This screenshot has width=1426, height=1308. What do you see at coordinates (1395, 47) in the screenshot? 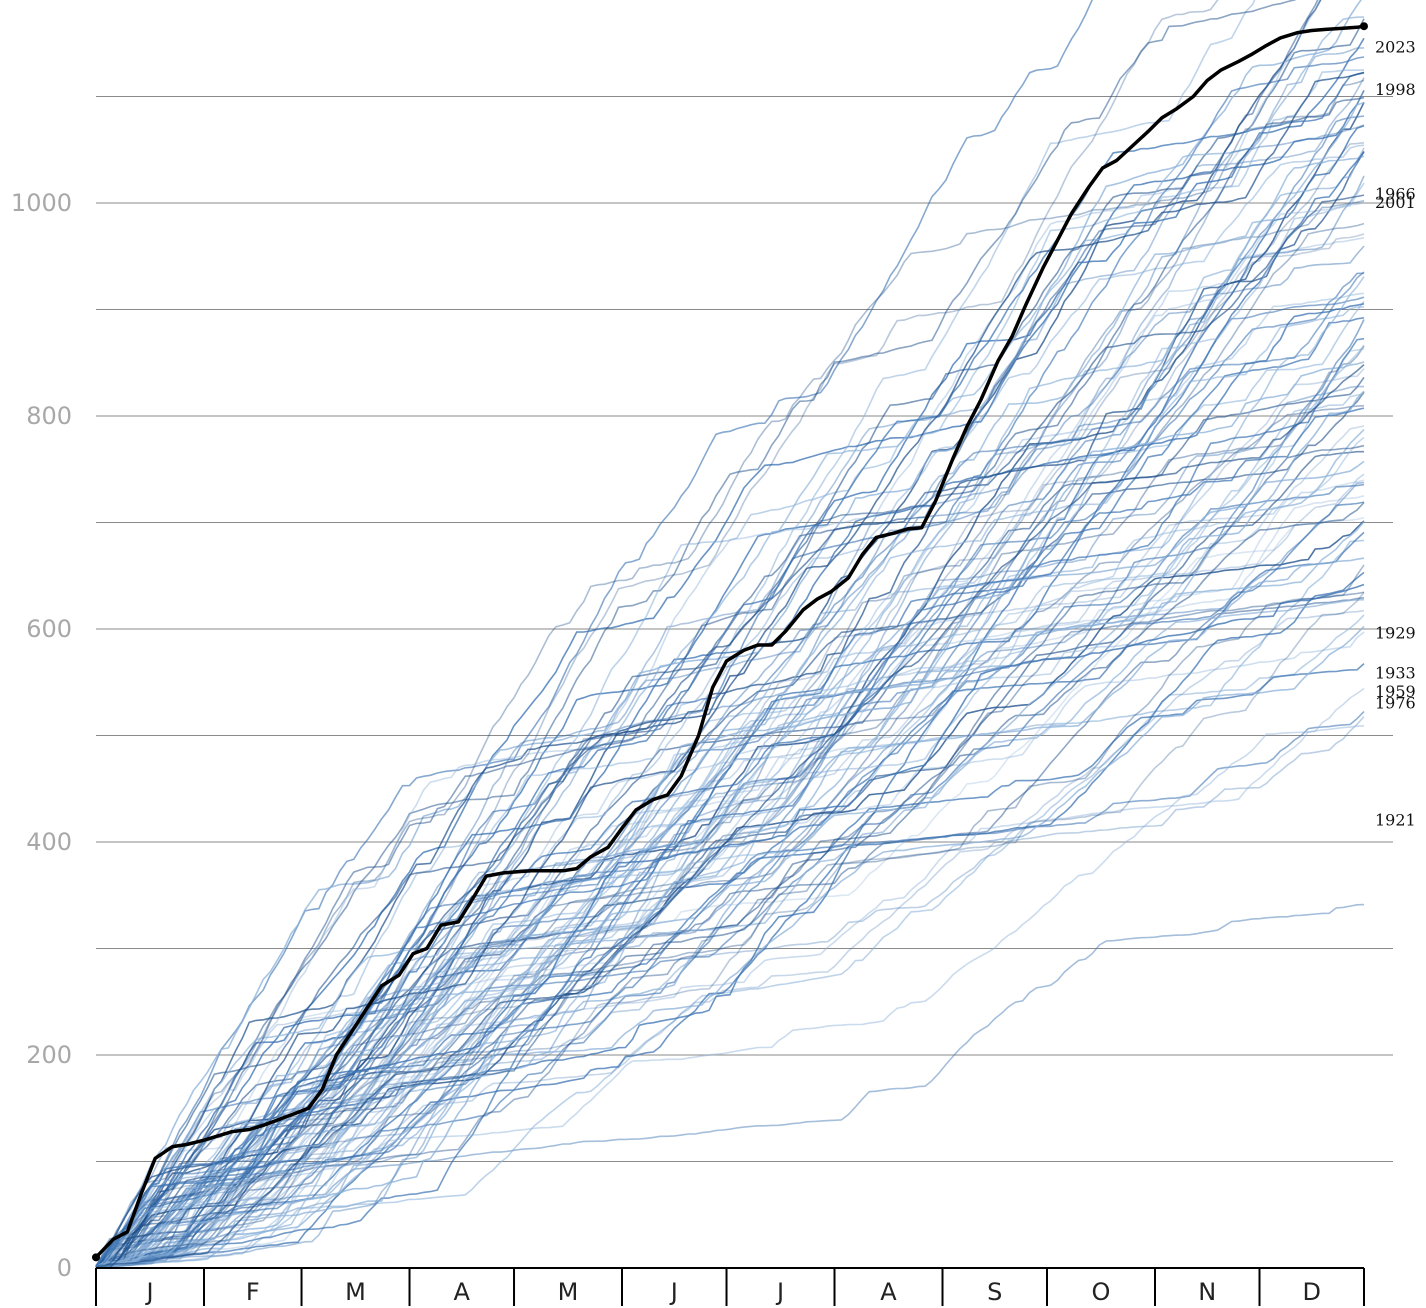
I see `year-label: 2023` at bounding box center [1395, 47].